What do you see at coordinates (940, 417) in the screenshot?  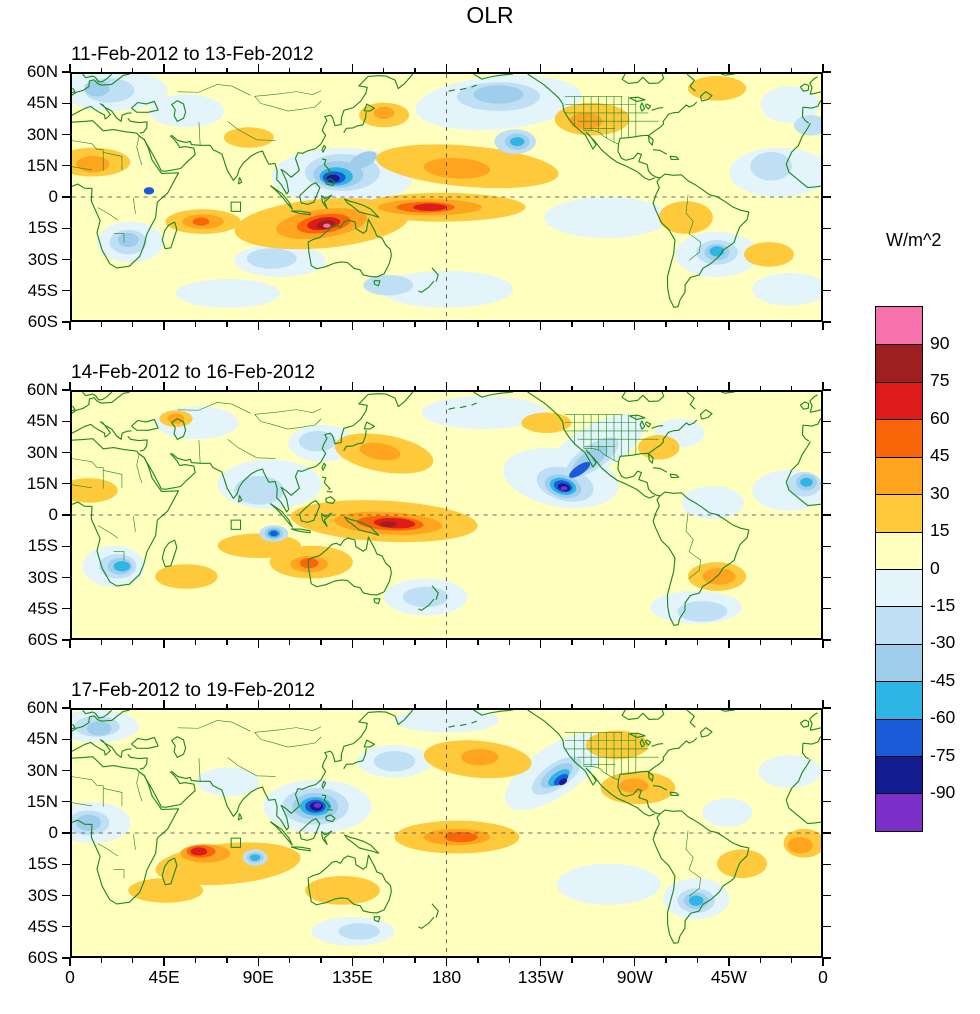 I see `colorbar-tick-label: 60` at bounding box center [940, 417].